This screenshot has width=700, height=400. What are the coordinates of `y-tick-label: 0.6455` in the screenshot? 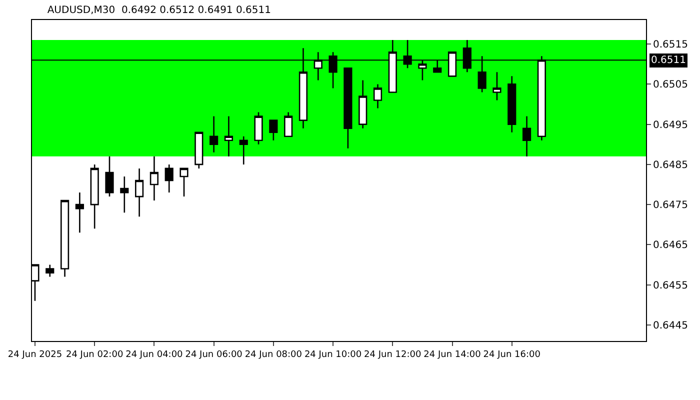 It's located at (670, 286).